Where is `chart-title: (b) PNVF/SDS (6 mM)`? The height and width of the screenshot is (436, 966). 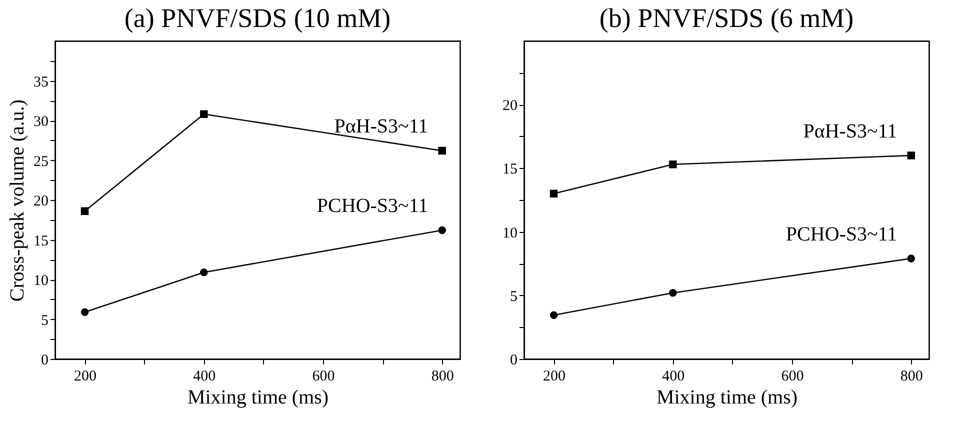 chart-title: (b) PNVF/SDS (6 mM) is located at coordinates (726, 18).